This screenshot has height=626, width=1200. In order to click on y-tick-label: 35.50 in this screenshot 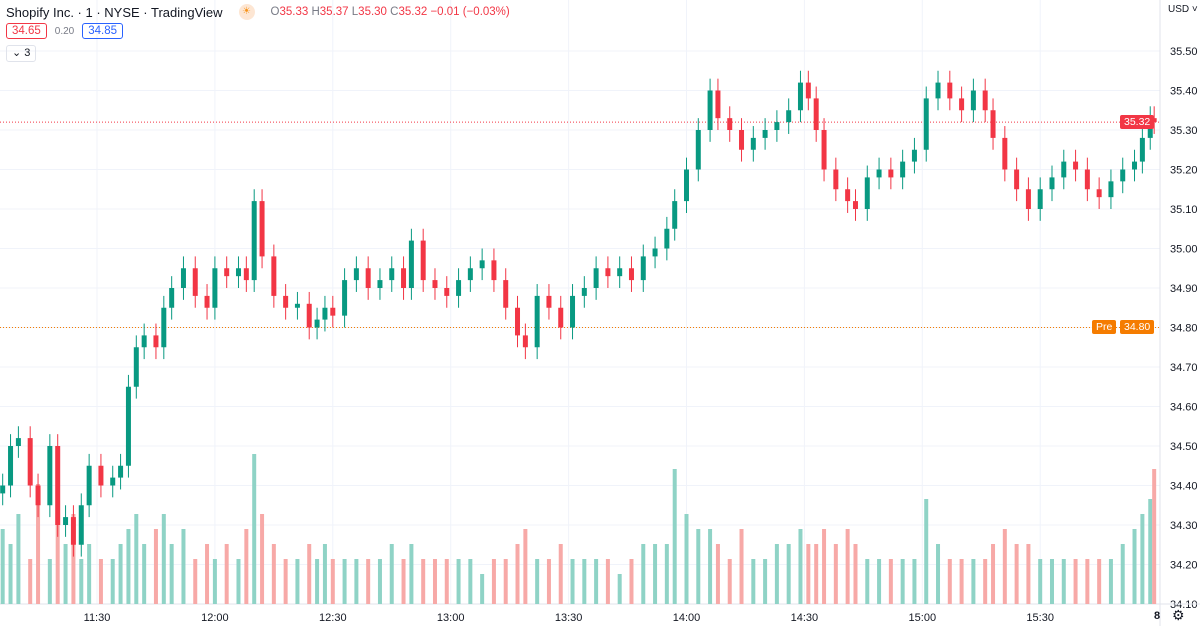, I will do `click(1184, 52)`.